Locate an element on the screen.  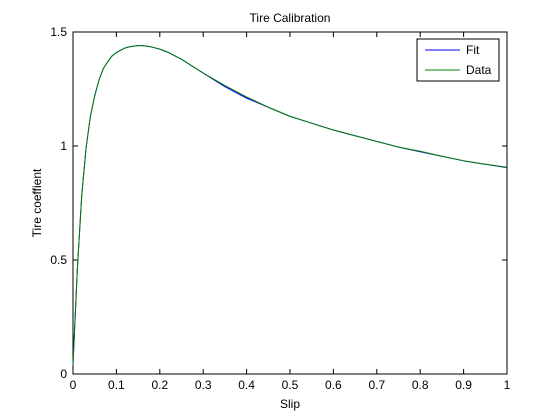
legend-label-fit: Fit is located at coordinates (473, 50).